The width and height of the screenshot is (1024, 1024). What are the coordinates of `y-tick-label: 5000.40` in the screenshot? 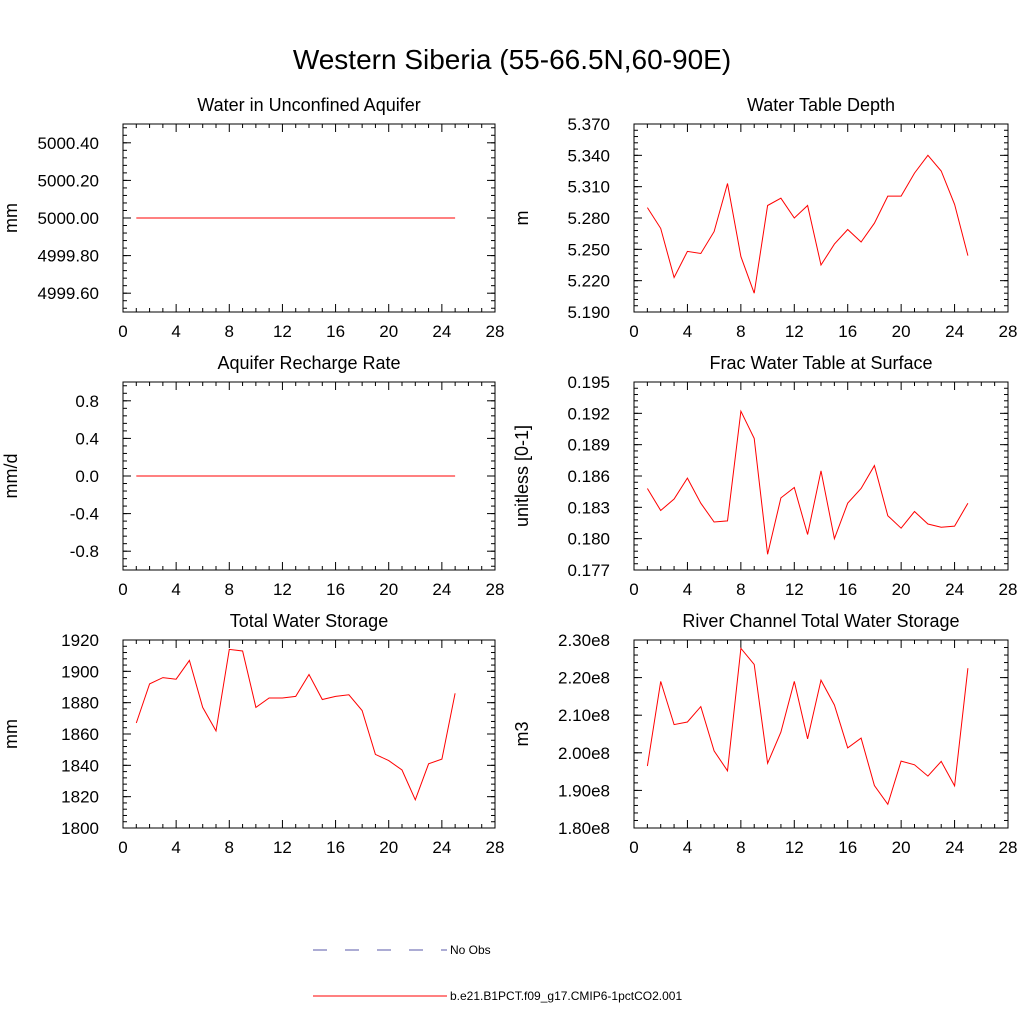 It's located at (68, 143).